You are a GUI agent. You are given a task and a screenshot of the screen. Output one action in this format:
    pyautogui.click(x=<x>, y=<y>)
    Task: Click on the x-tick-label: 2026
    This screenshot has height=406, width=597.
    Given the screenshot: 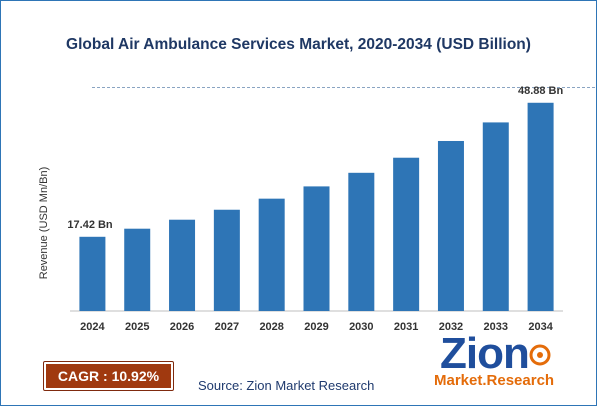 What is the action you would take?
    pyautogui.click(x=182, y=327)
    